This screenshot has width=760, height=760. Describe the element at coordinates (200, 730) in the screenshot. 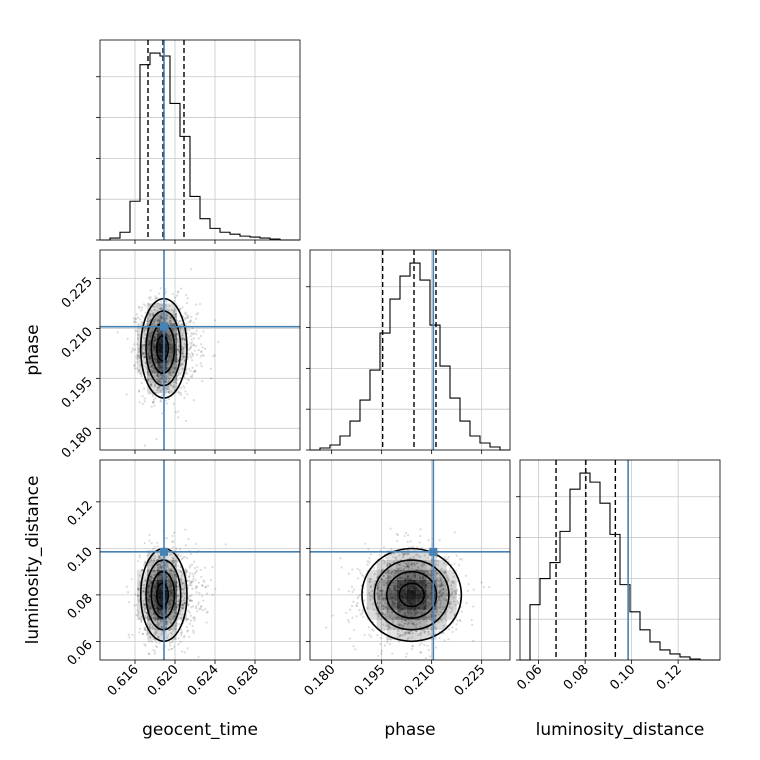

I see `x-axis-label-geocent-time: geocent_time` at that location.